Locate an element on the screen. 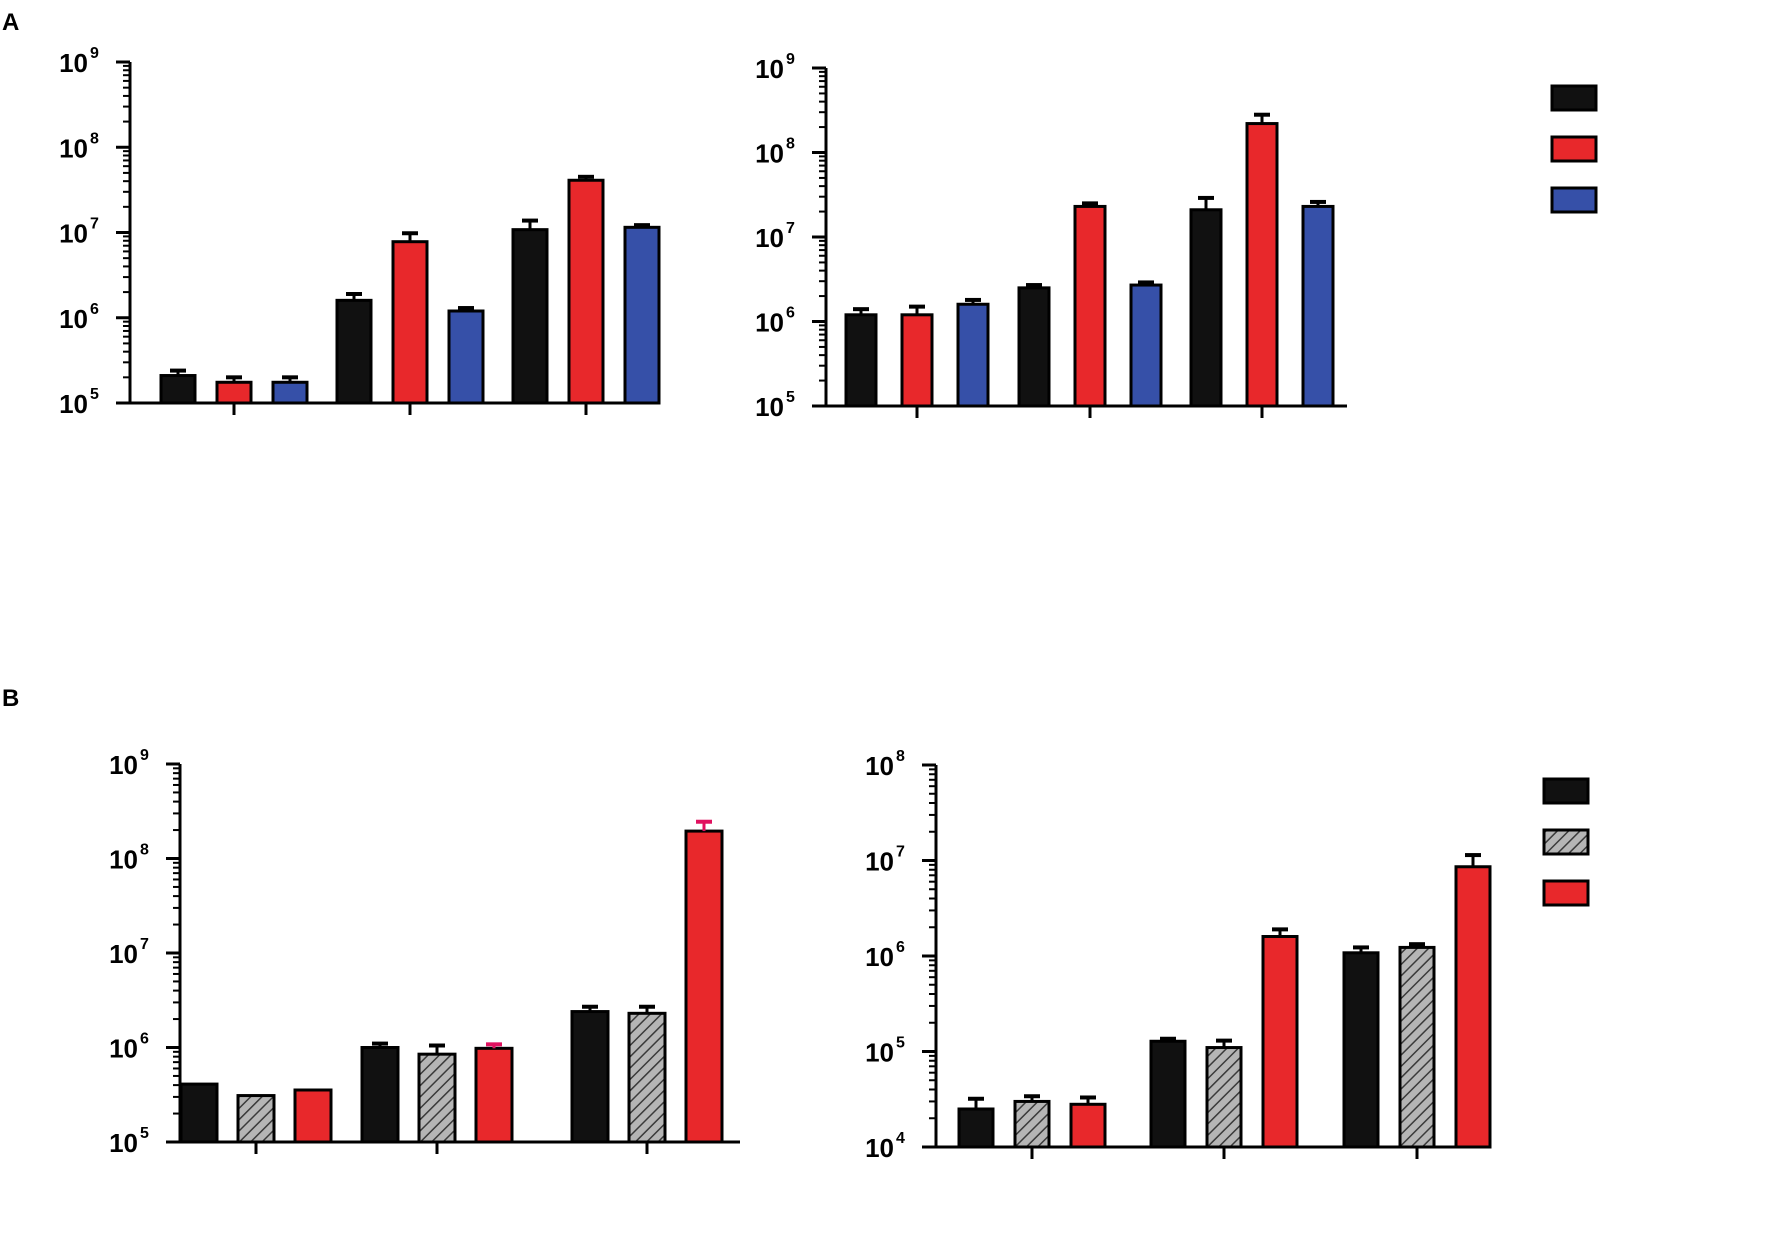 The image size is (1765, 1248). legend-swatch-nt is located at coordinates (1566, 791).